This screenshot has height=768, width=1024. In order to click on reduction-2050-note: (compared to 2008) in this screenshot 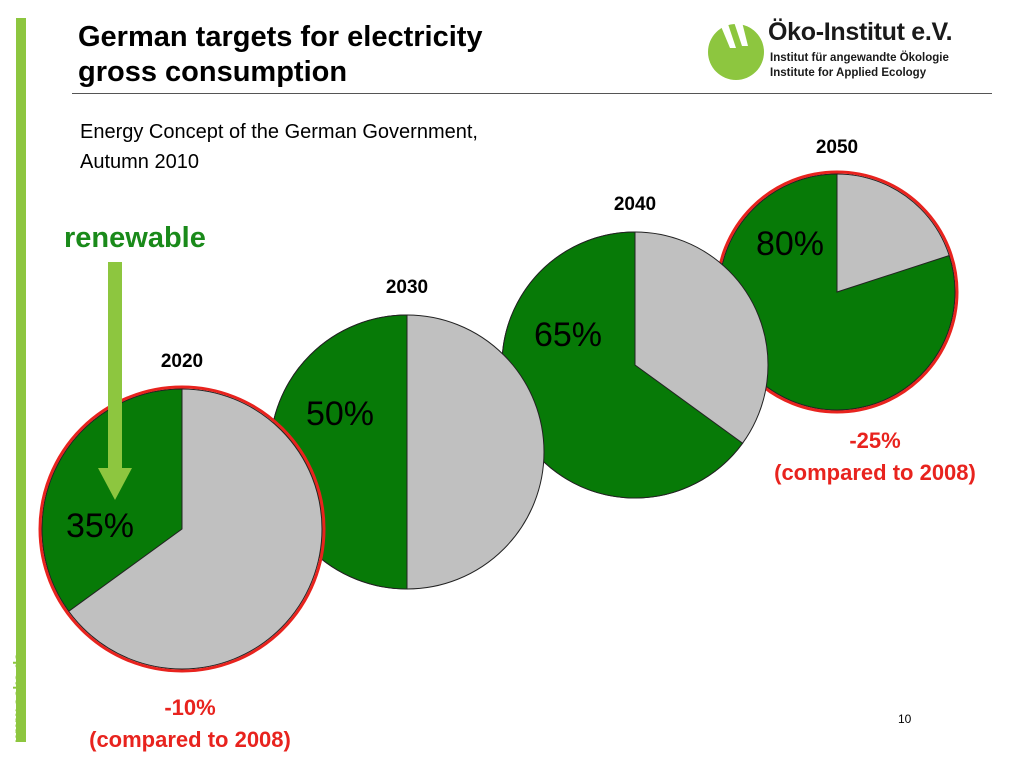, I will do `click(875, 472)`.